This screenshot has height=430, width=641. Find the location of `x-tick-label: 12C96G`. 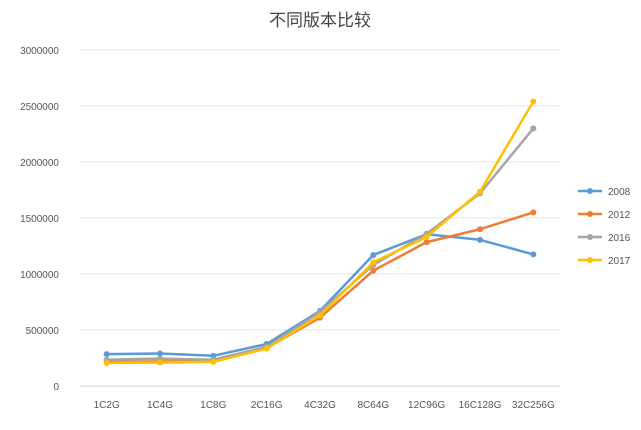

x-tick-label: 12C96G is located at coordinates (426, 405).